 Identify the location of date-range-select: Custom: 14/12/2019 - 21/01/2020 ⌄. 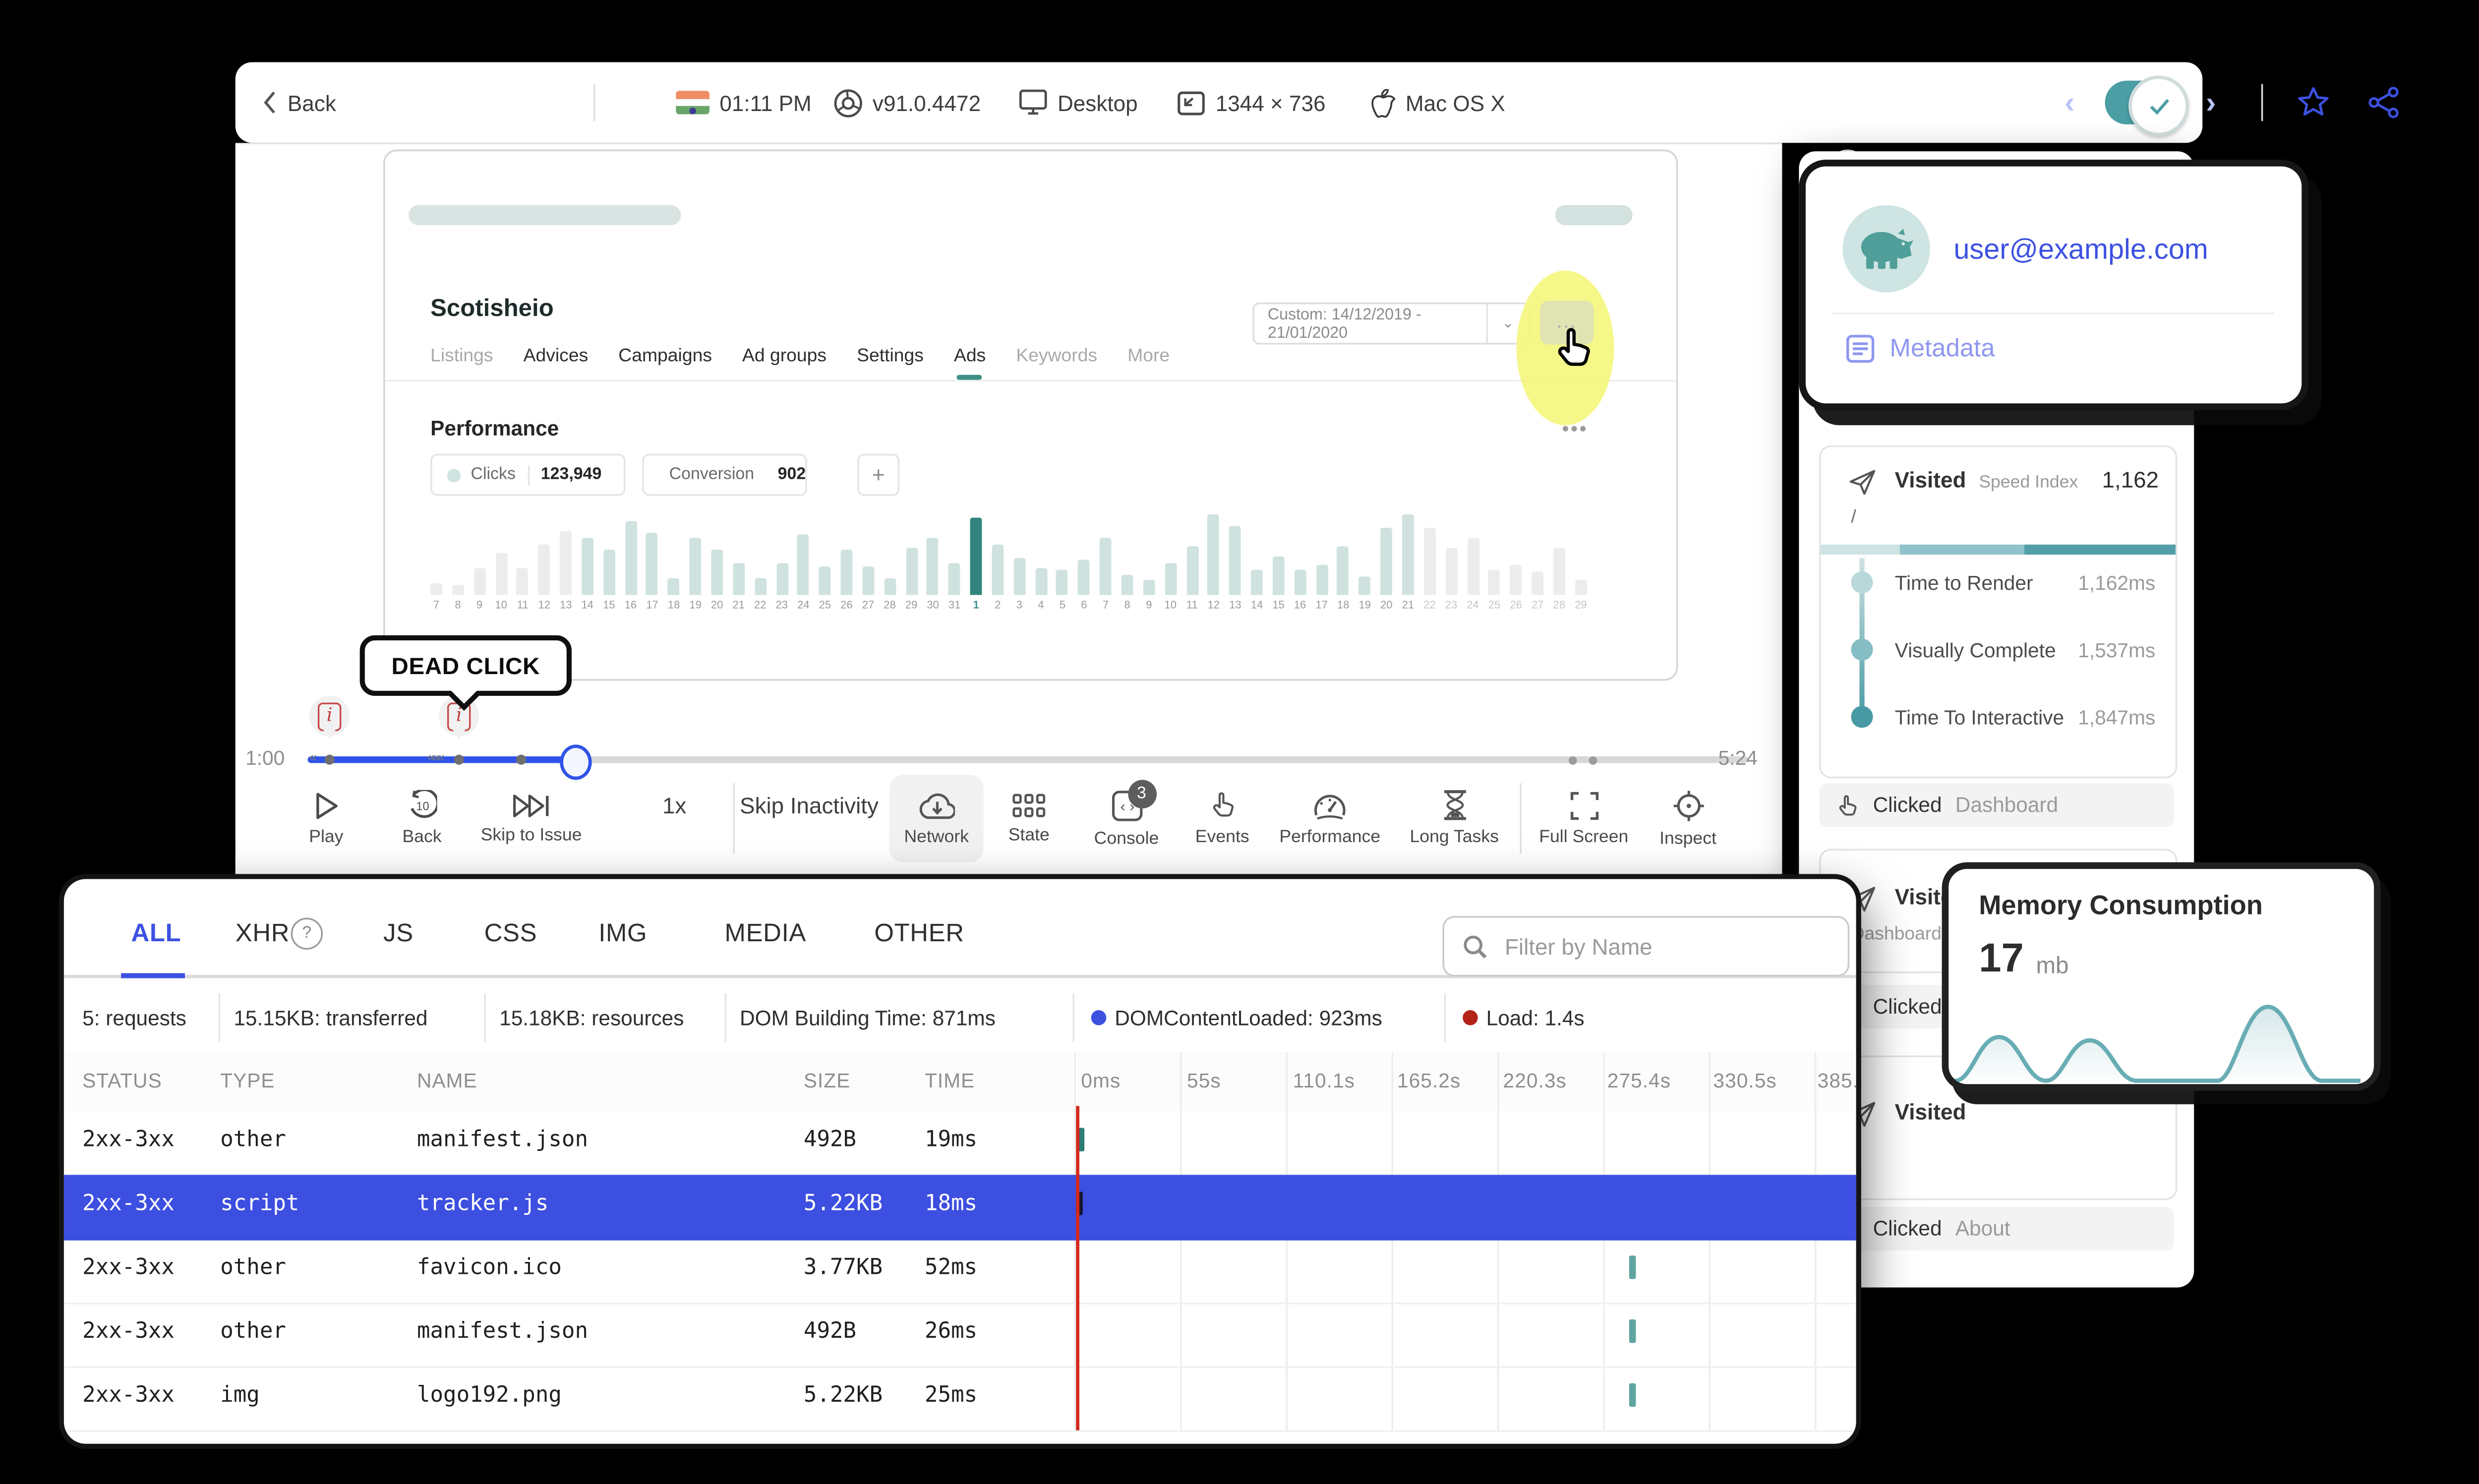
(1391, 324).